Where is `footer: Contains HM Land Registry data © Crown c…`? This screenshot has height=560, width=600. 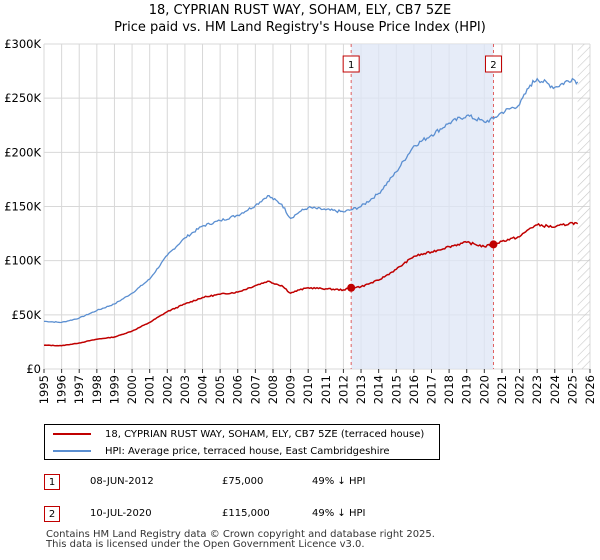 footer: Contains HM Land Registry data © Crown c… is located at coordinates (240, 540).